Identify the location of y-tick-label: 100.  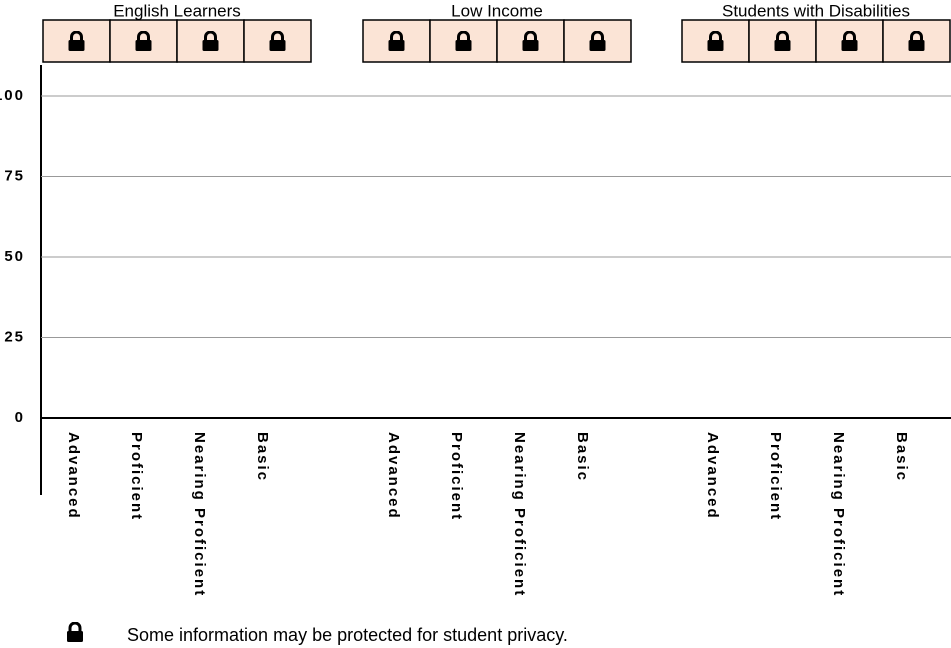
(12, 95).